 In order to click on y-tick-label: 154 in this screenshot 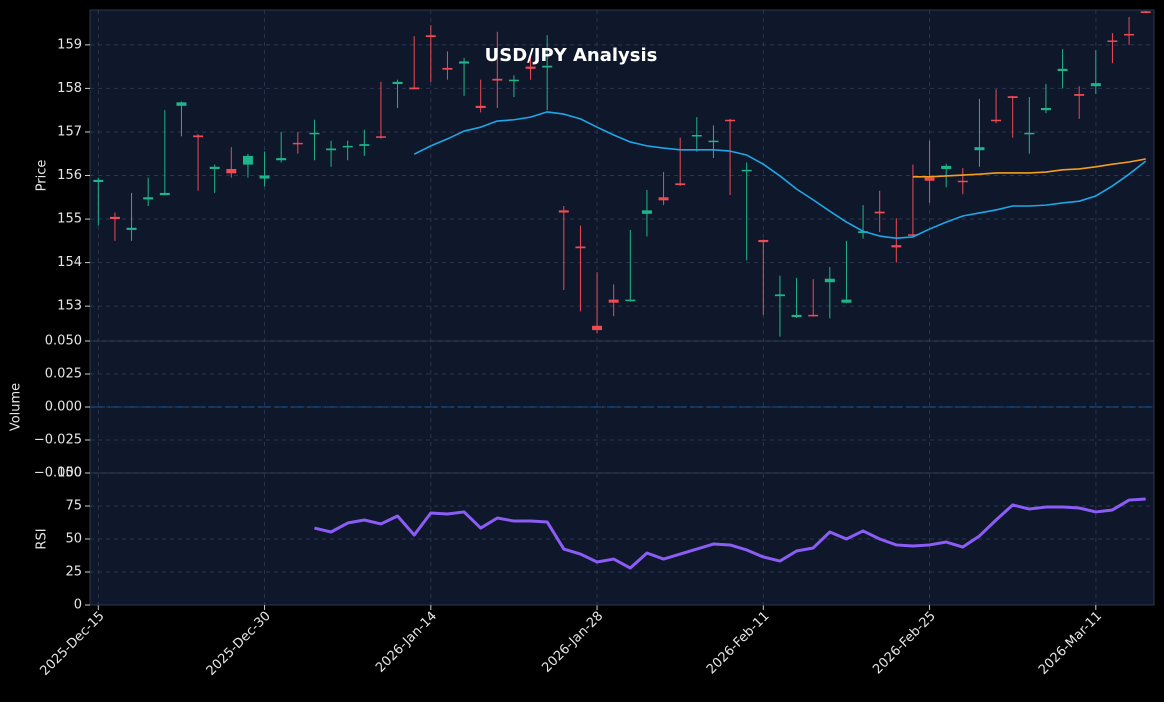, I will do `click(69, 262)`.